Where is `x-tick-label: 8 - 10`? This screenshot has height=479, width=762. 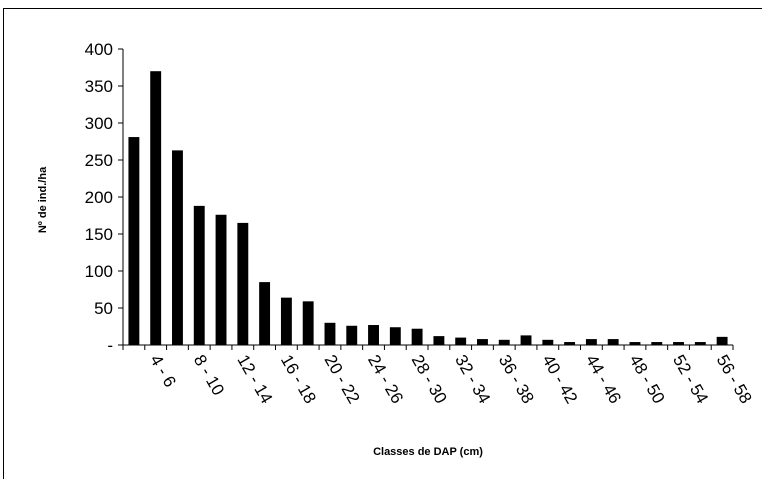 x-tick-label: 8 - 10 is located at coordinates (209, 375).